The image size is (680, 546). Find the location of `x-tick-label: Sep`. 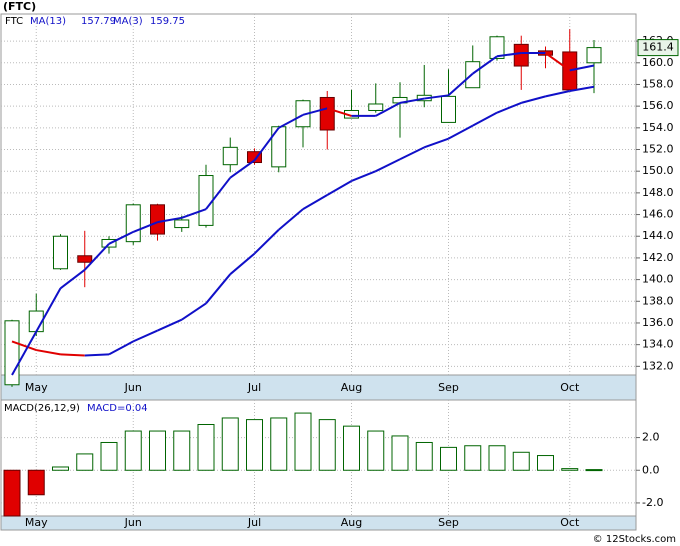

x-tick-label: Sep is located at coordinates (448, 522).